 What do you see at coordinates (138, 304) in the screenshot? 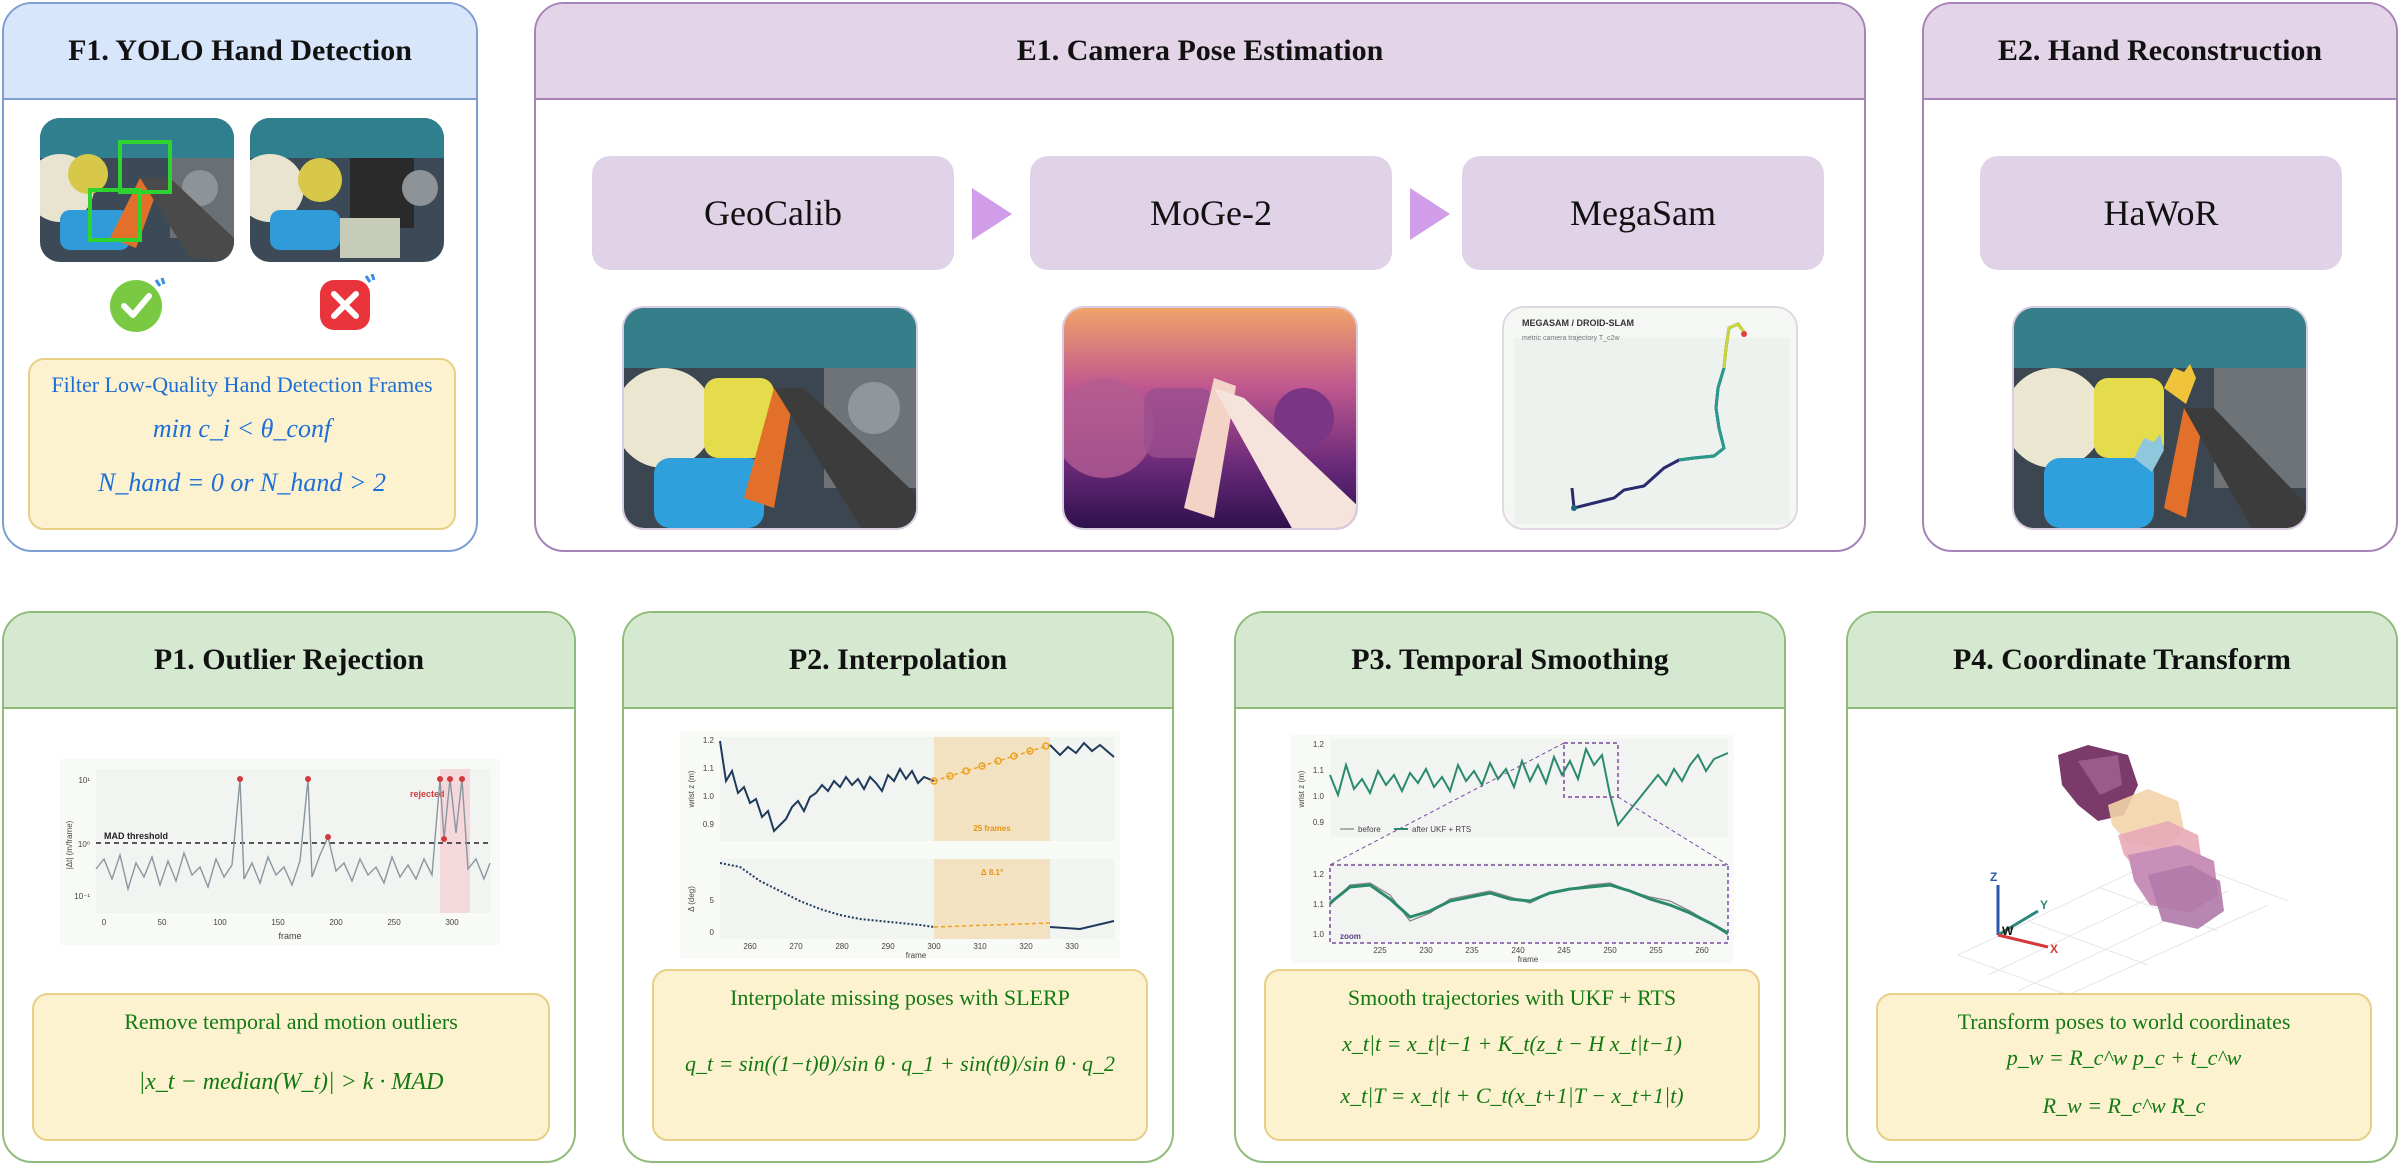
I see `check-badge-icon` at bounding box center [138, 304].